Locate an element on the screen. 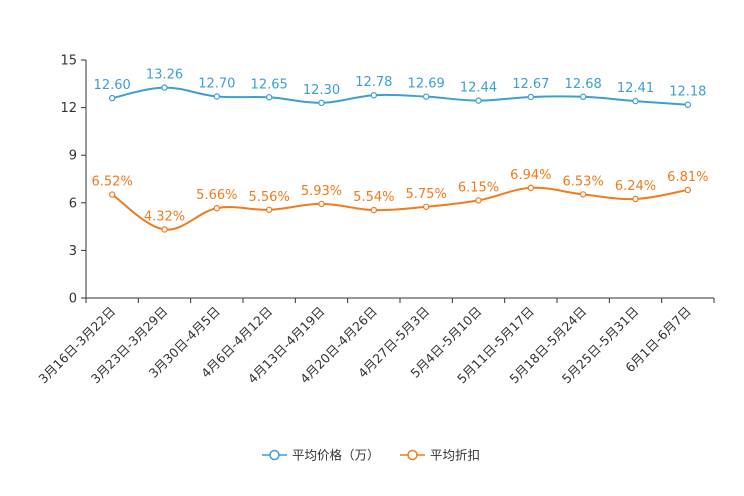  data-label: 6.94% is located at coordinates (530, 175).